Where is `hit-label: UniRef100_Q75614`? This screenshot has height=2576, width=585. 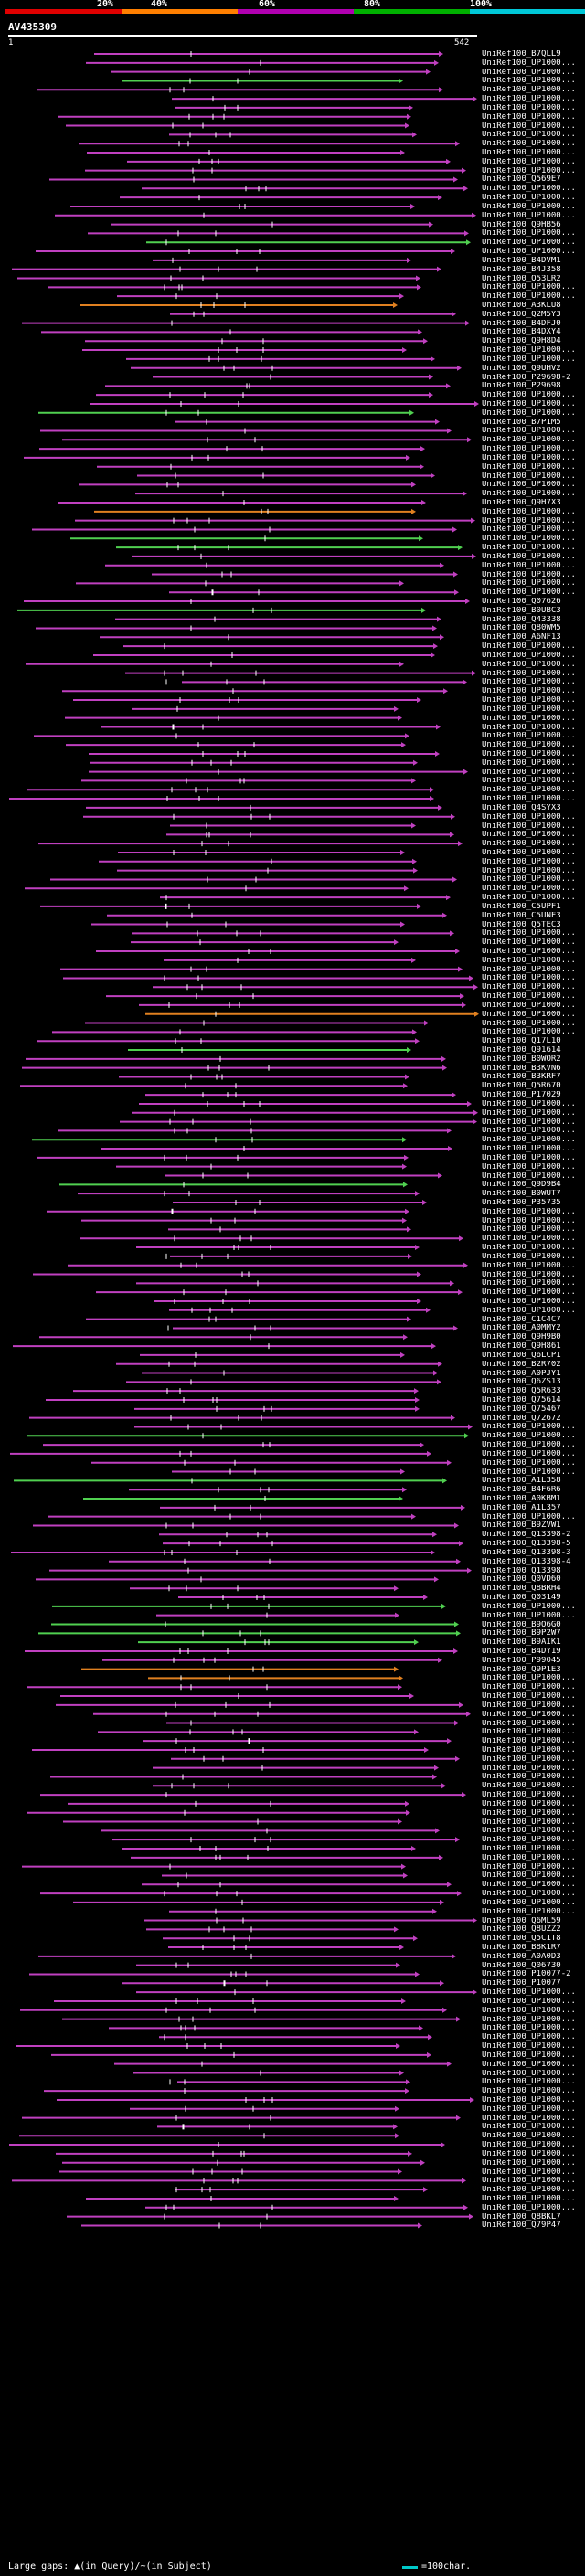
hit-label: UniRef100_Q75614 is located at coordinates (521, 1400).